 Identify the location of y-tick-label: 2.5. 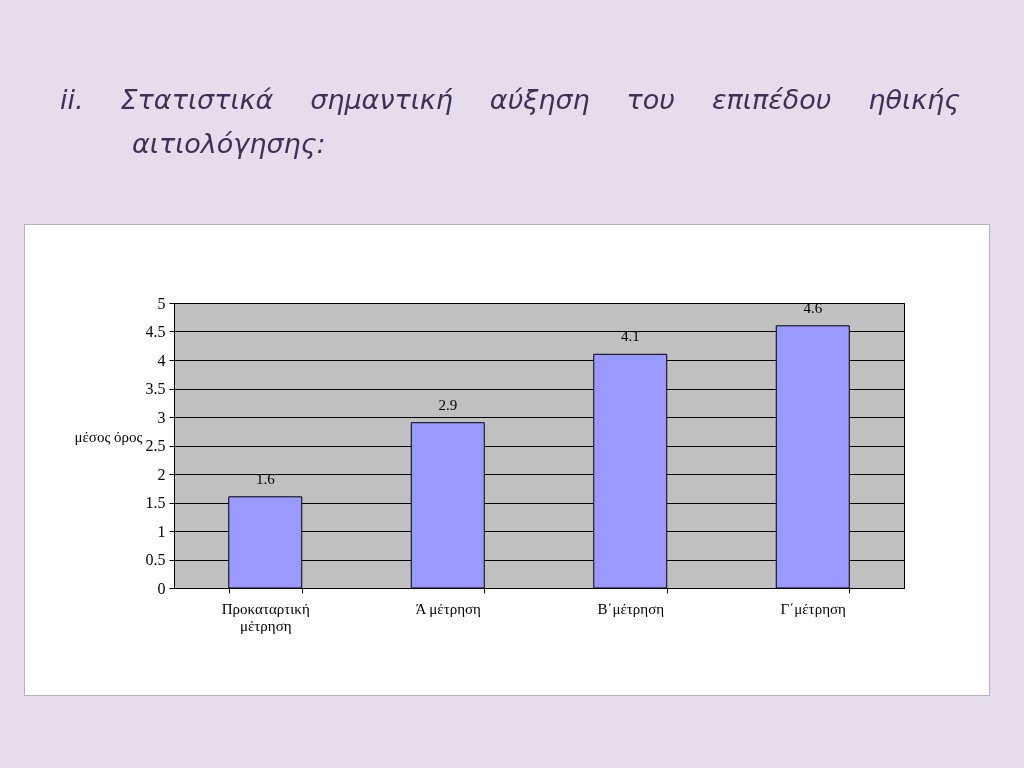
(155, 445).